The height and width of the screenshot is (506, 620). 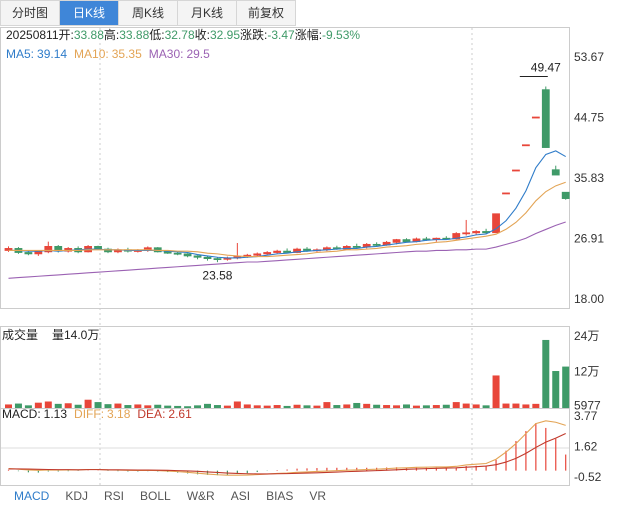 What do you see at coordinates (266, 13) in the screenshot?
I see `period-tab: 前复权` at bounding box center [266, 13].